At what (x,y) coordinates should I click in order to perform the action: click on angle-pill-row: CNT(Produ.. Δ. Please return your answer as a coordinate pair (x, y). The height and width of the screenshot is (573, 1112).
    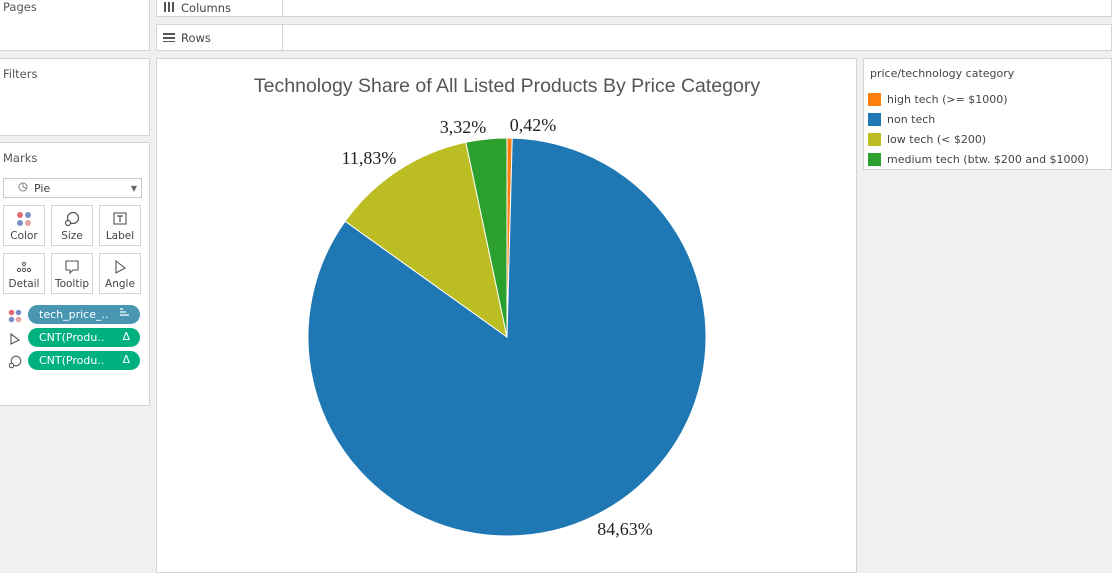
    Looking at the image, I should click on (73, 338).